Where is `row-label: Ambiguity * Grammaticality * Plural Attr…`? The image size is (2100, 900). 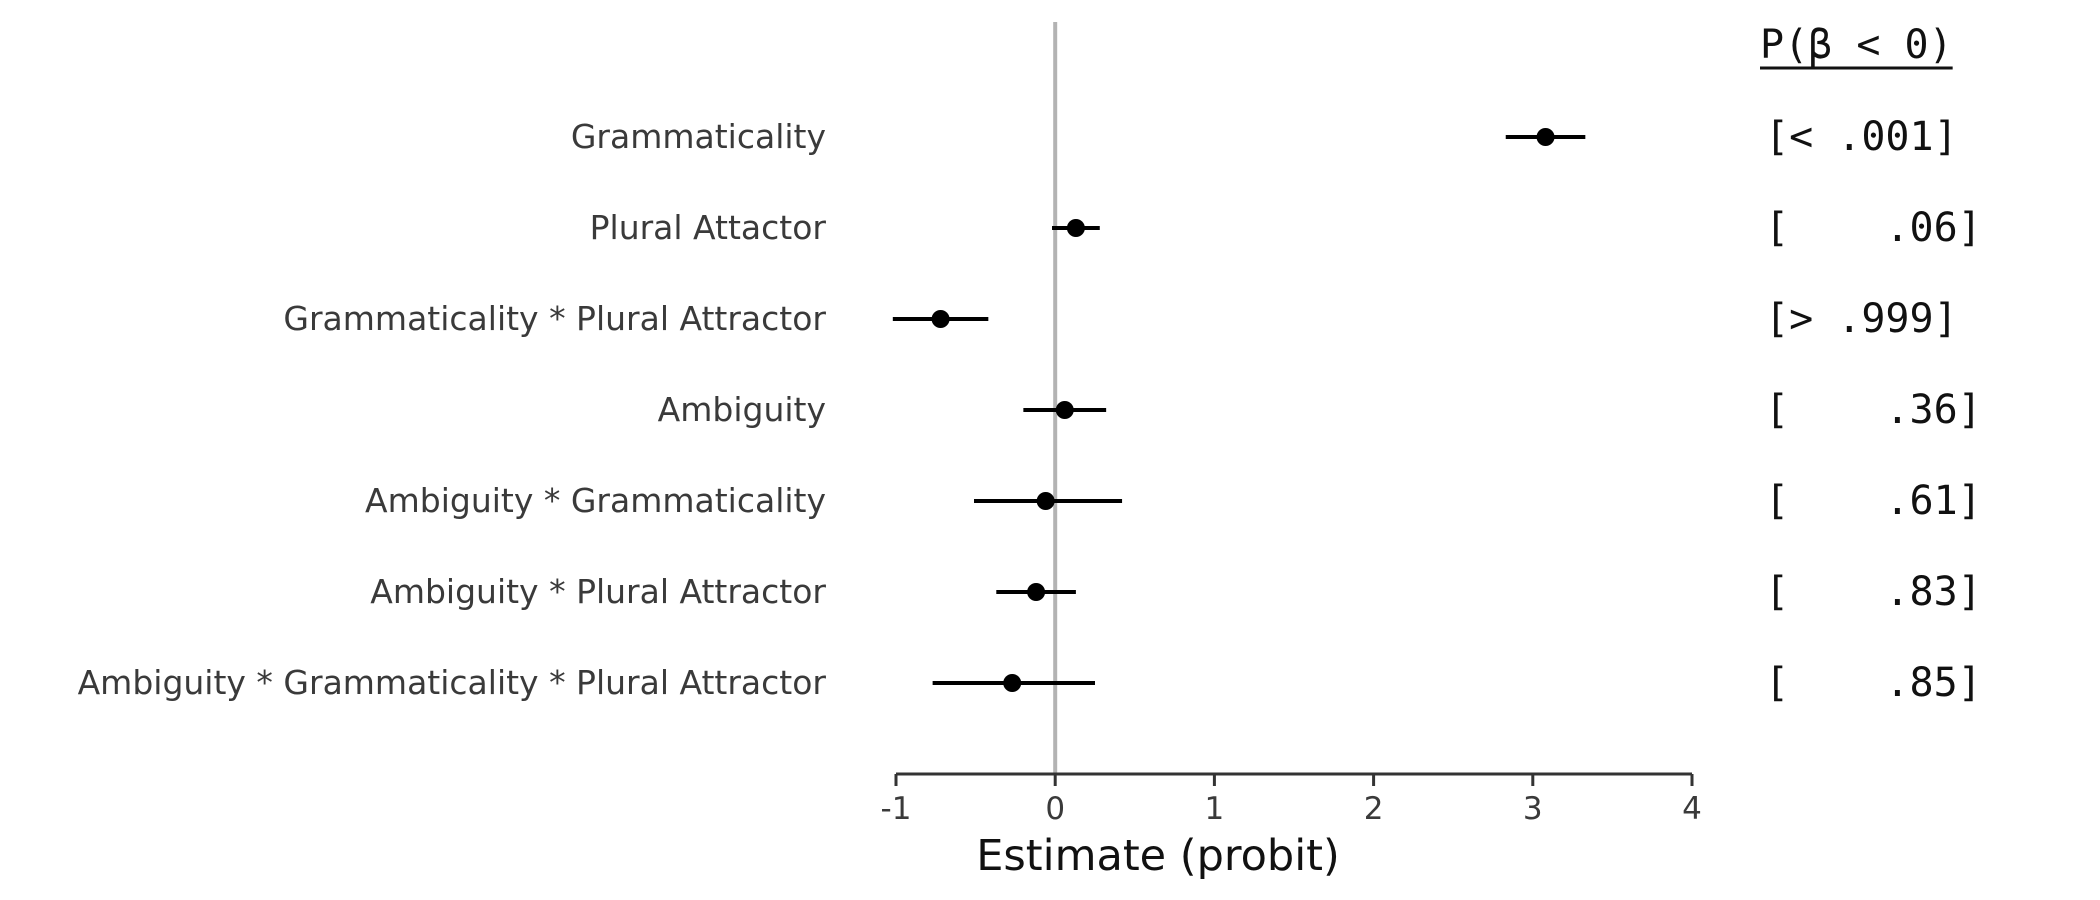 row-label: Ambiguity * Grammaticality * Plural Attr… is located at coordinates (452, 682).